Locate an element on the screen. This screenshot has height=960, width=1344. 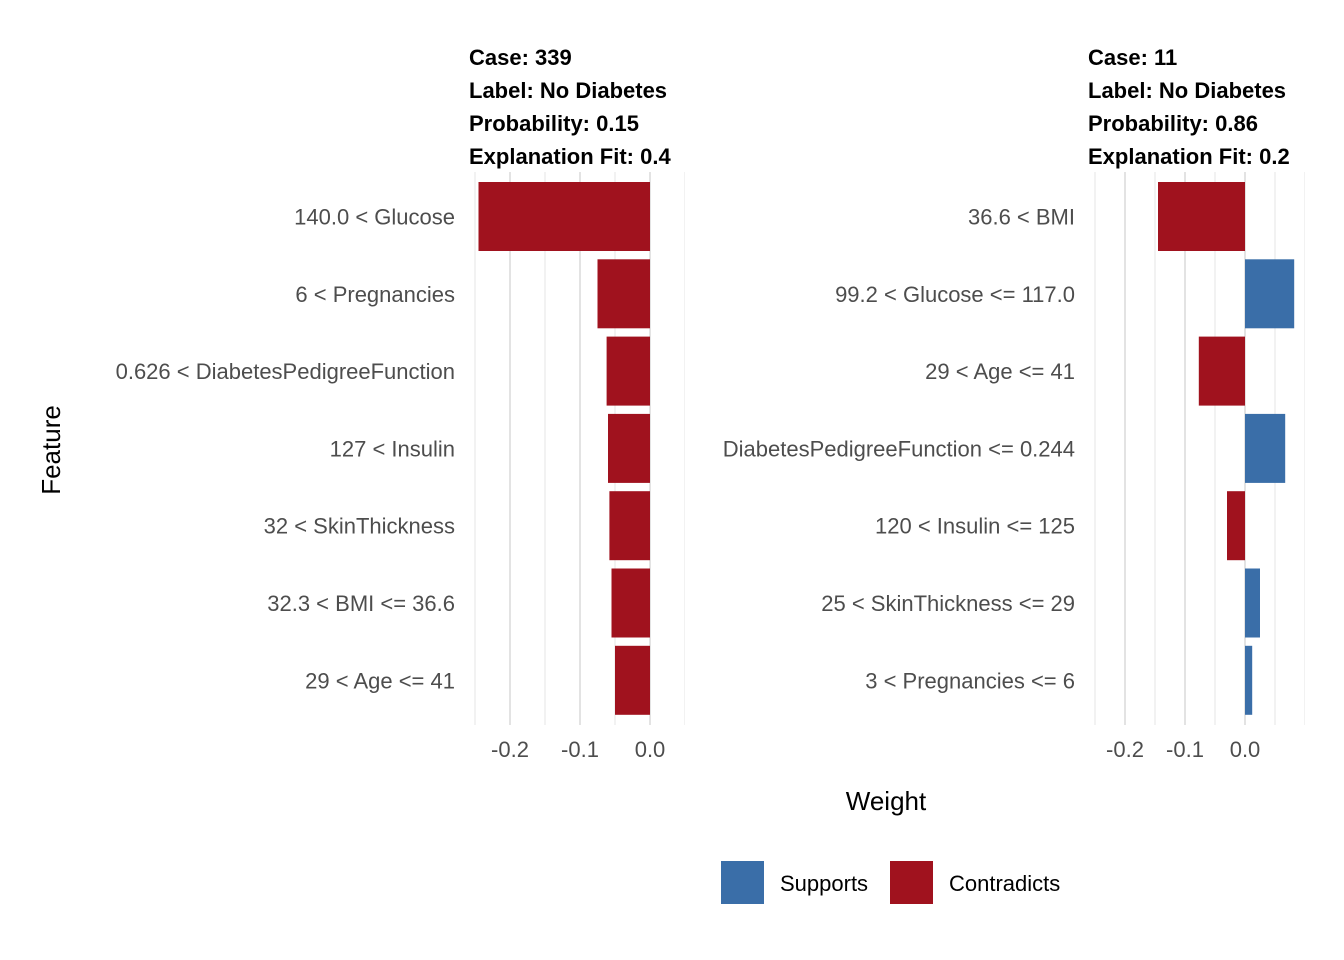
feature-label: 36.6 < BMI is located at coordinates (1021, 217).